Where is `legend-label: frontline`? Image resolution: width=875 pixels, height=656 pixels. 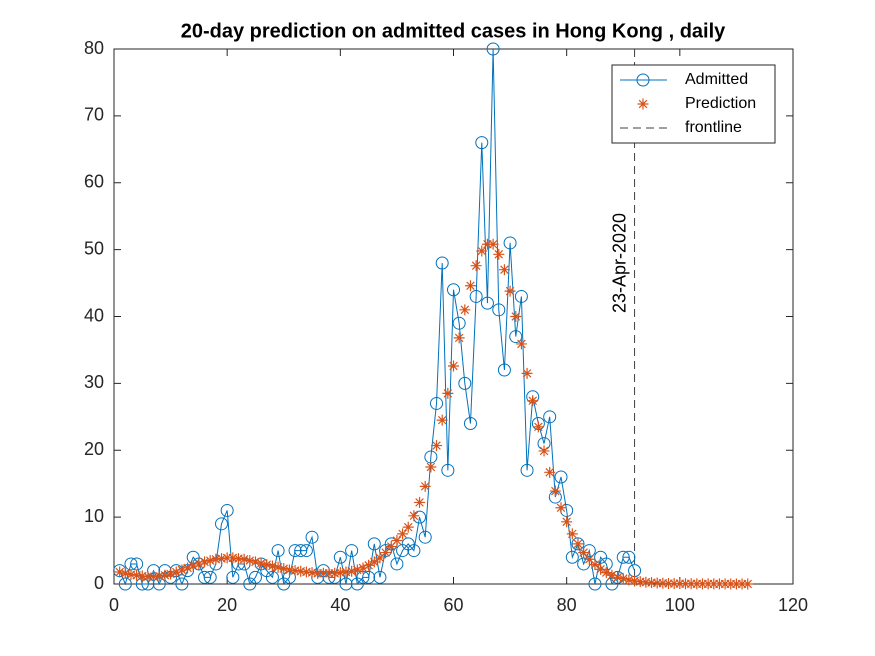 legend-label: frontline is located at coordinates (713, 127).